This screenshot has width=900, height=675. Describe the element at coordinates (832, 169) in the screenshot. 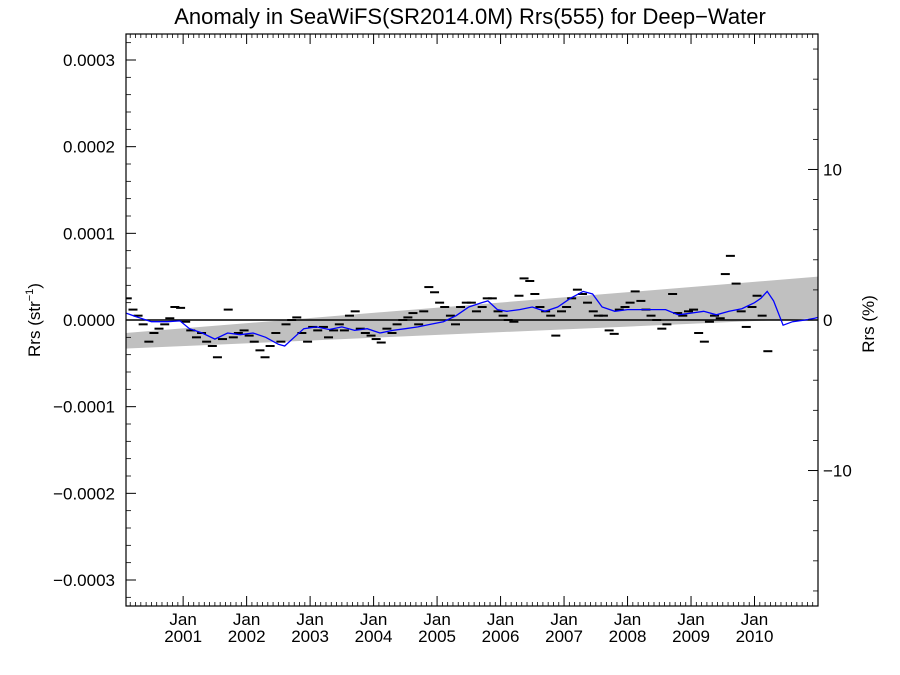

I see `y2-tick-label: 10` at that location.